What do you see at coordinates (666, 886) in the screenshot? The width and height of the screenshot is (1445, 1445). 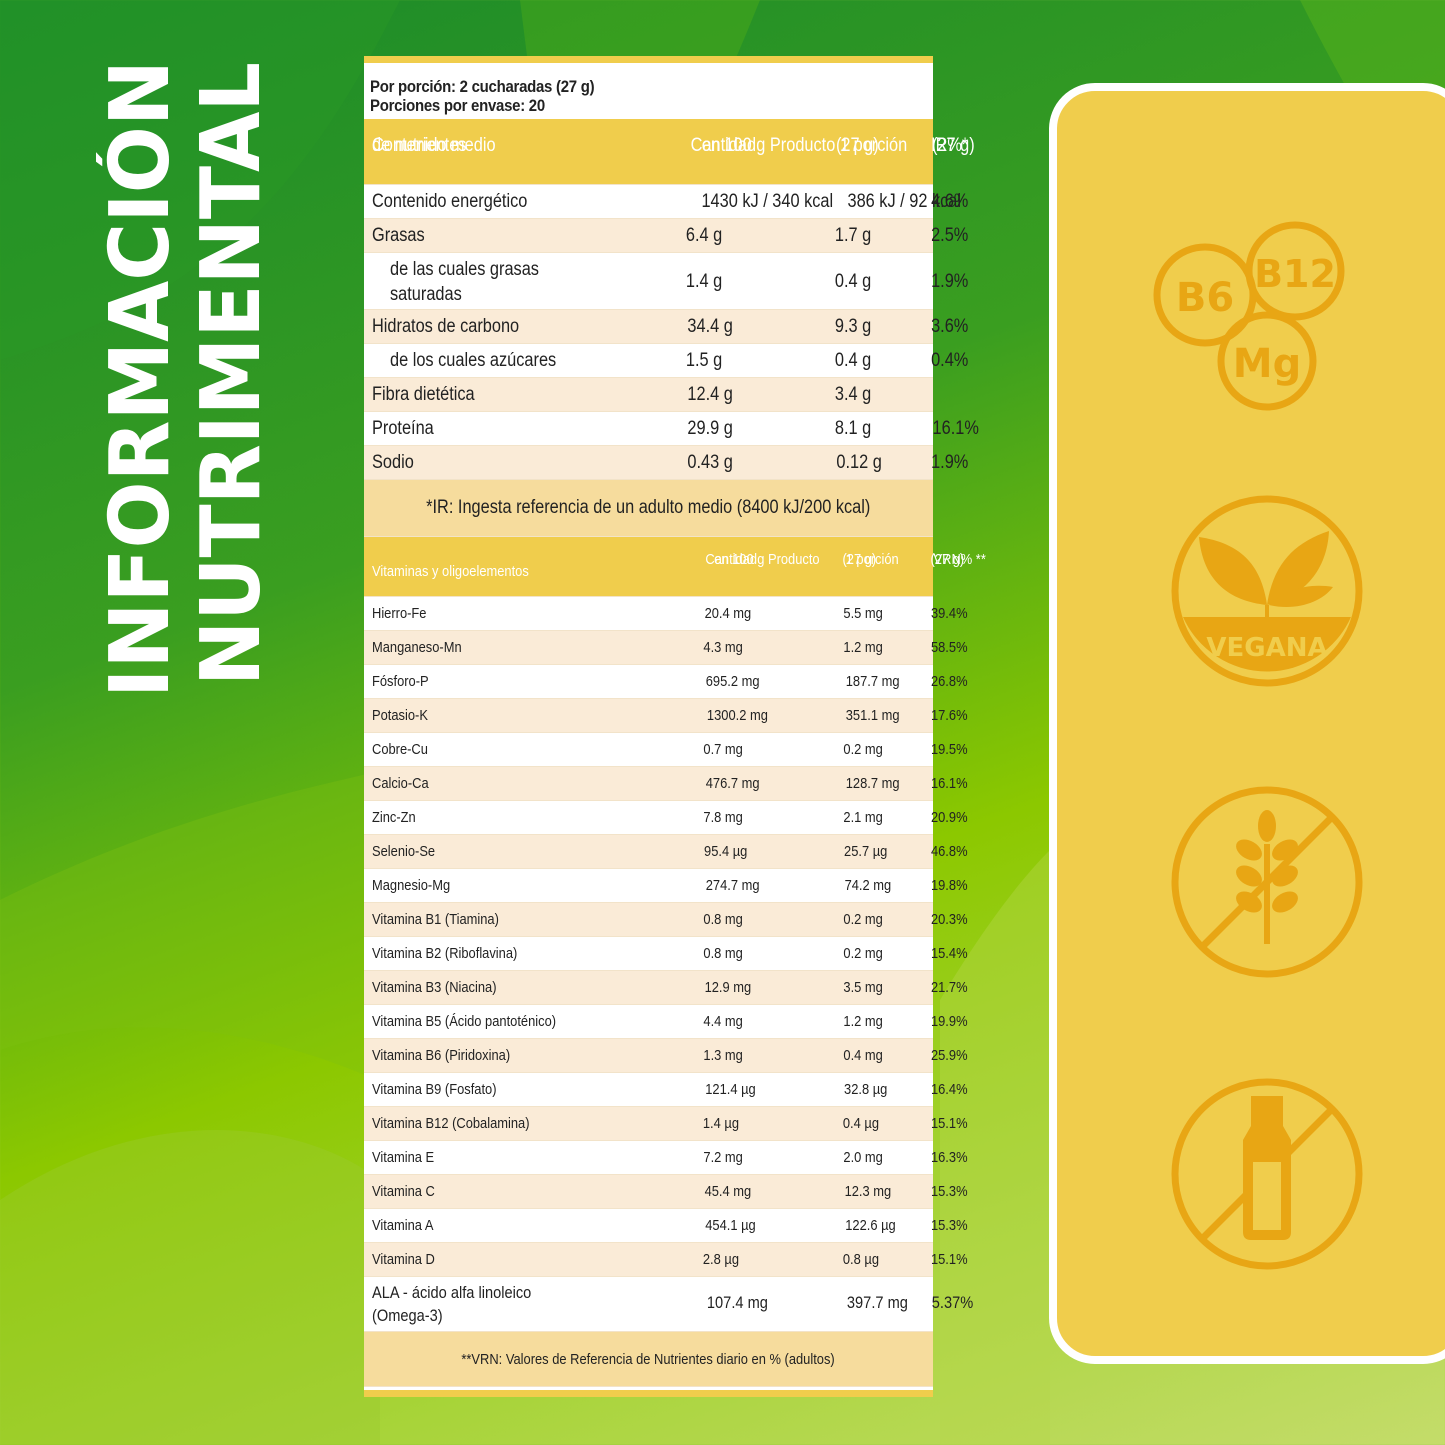 I see `vitamin-row: Magnesio-Mg 274.7 mg 74.2 mg 19.8%` at bounding box center [666, 886].